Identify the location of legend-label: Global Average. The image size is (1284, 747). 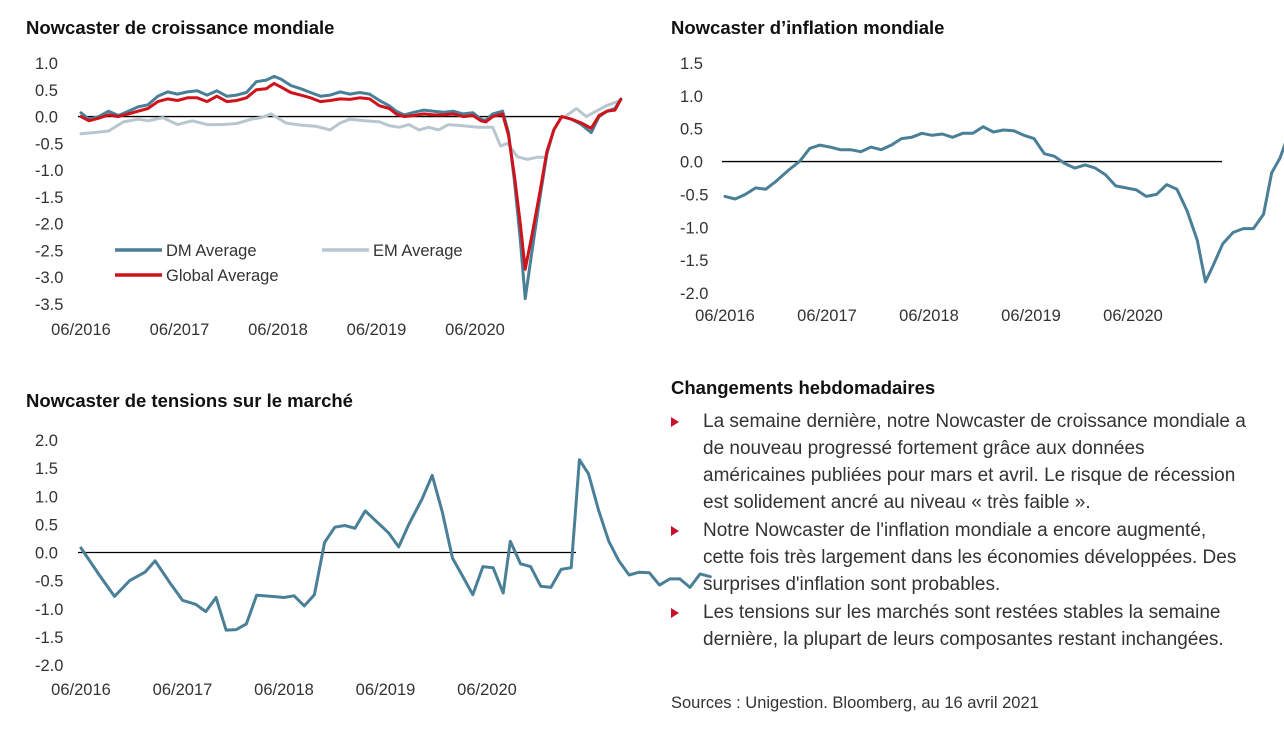
(222, 276).